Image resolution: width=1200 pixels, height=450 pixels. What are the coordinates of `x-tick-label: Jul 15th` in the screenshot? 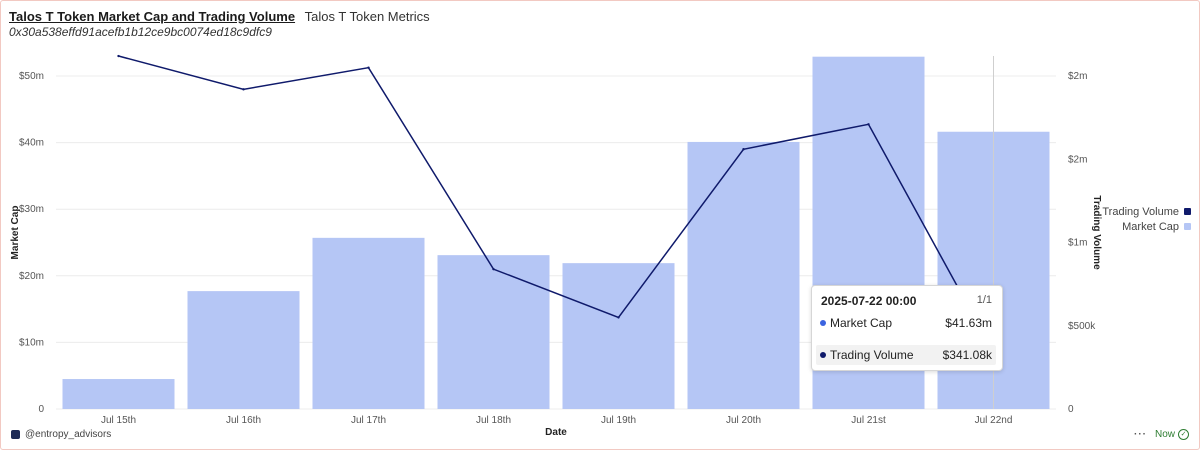 It's located at (118, 420).